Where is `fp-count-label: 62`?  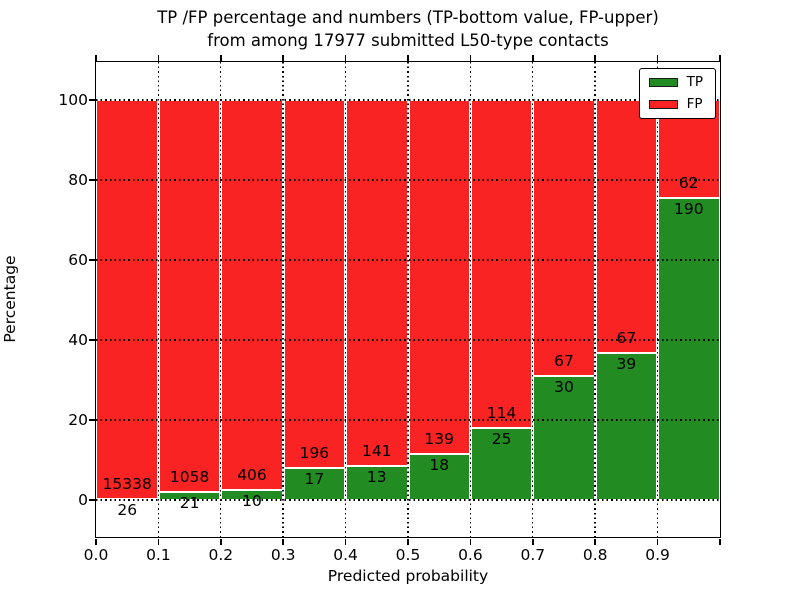
fp-count-label: 62 is located at coordinates (688, 183).